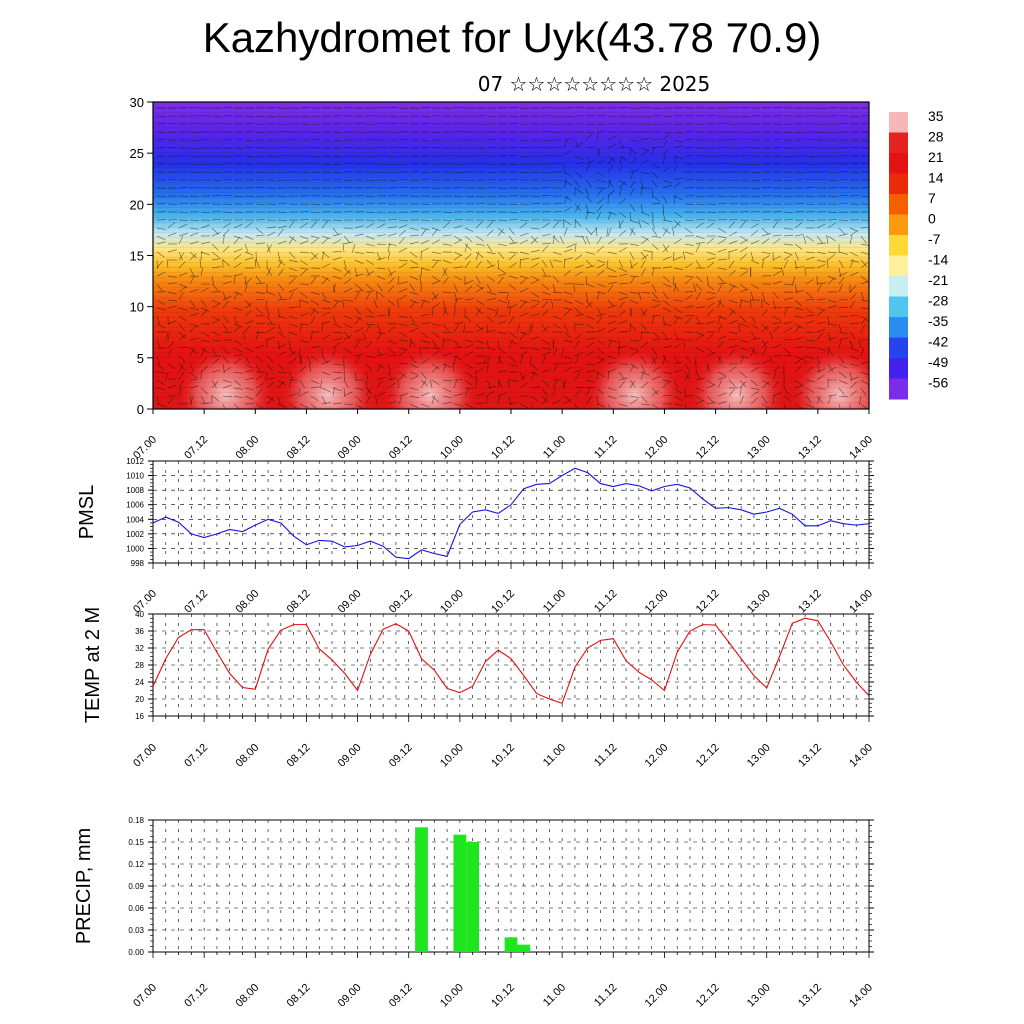 This screenshot has width=1024, height=1024. Describe the element at coordinates (139, 682) in the screenshot. I see `y-tick-label: 24` at that location.